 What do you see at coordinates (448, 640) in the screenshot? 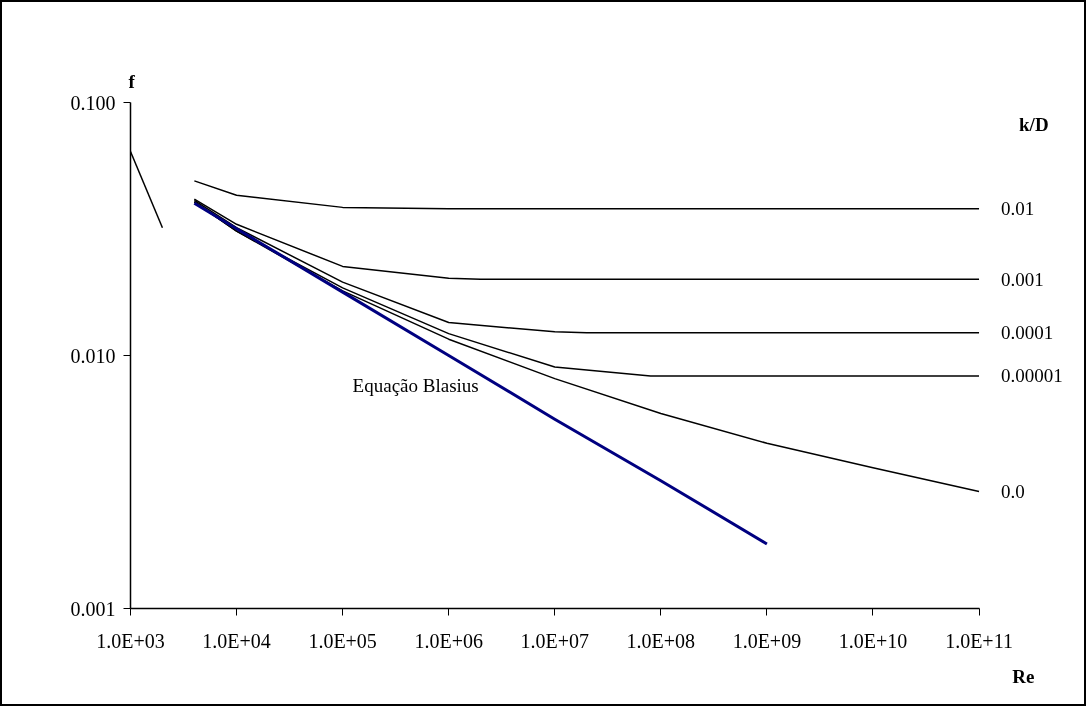
I see `x-tick-label: 1.0E+06` at bounding box center [448, 640].